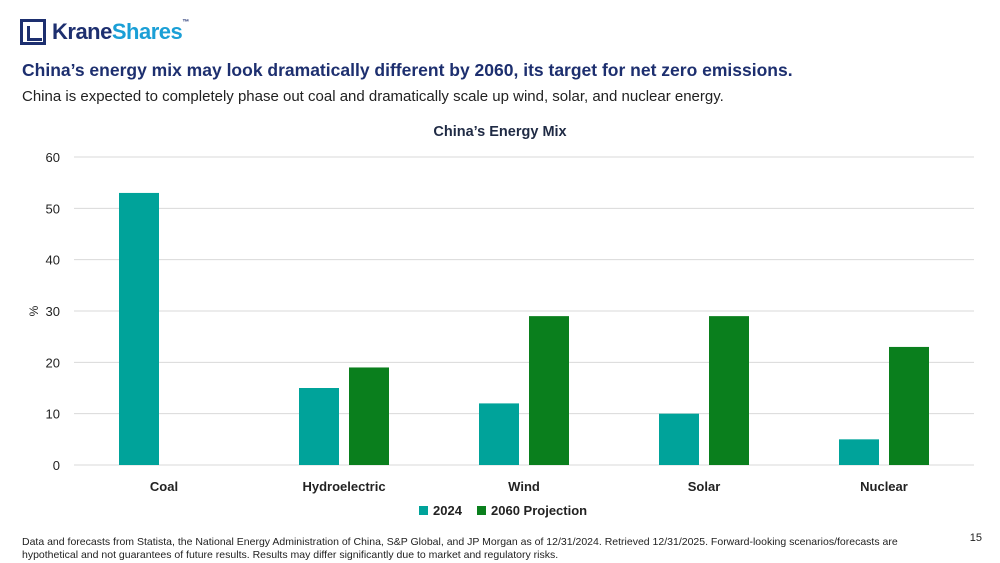 The height and width of the screenshot is (563, 1000). Describe the element at coordinates (53, 208) in the screenshot. I see `y-tick-label: 50` at that location.